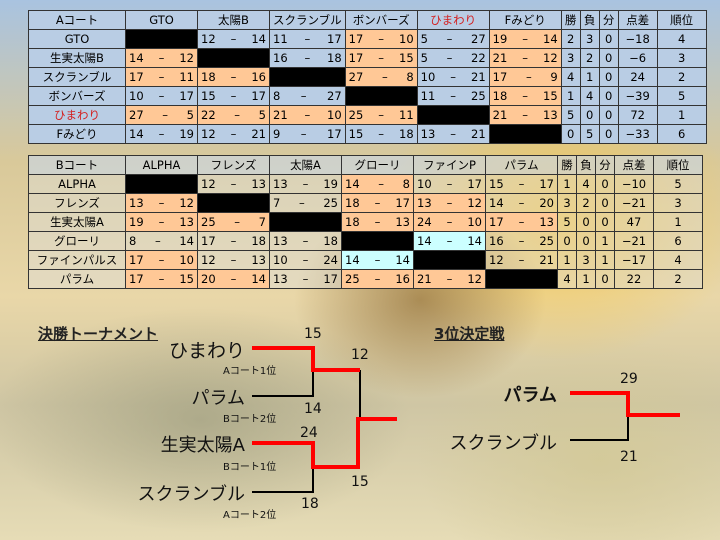 This screenshot has width=720, height=540. I want to click on score-opp: 21, so click(478, 77).